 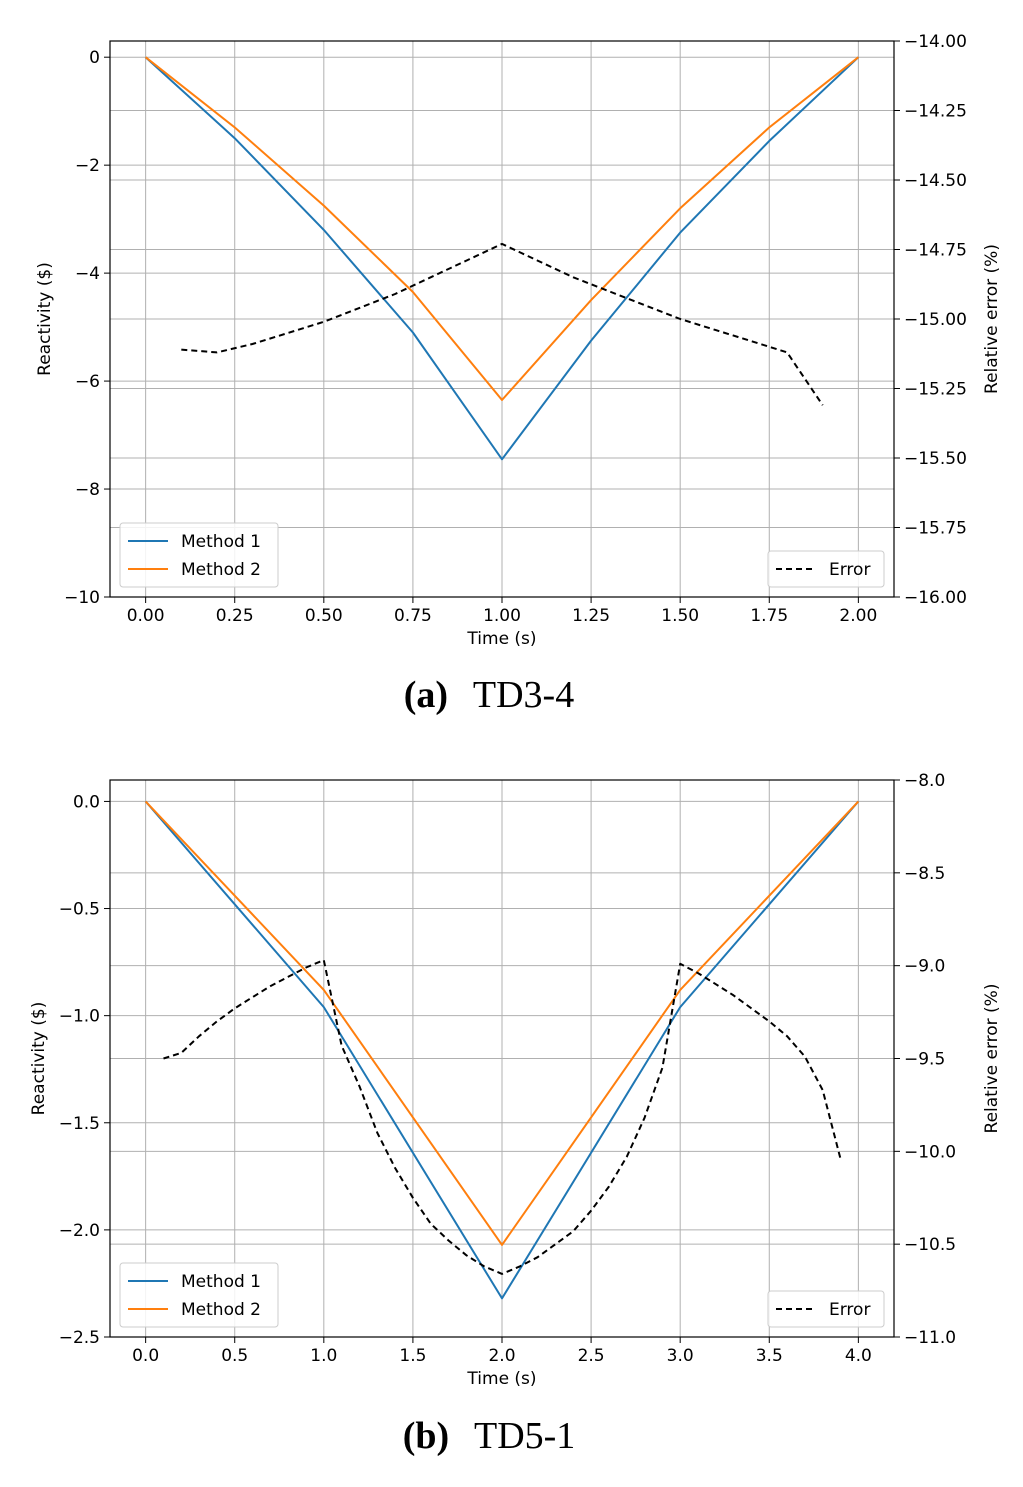 I want to click on y-tick-label: −2.0, so click(x=79, y=1231).